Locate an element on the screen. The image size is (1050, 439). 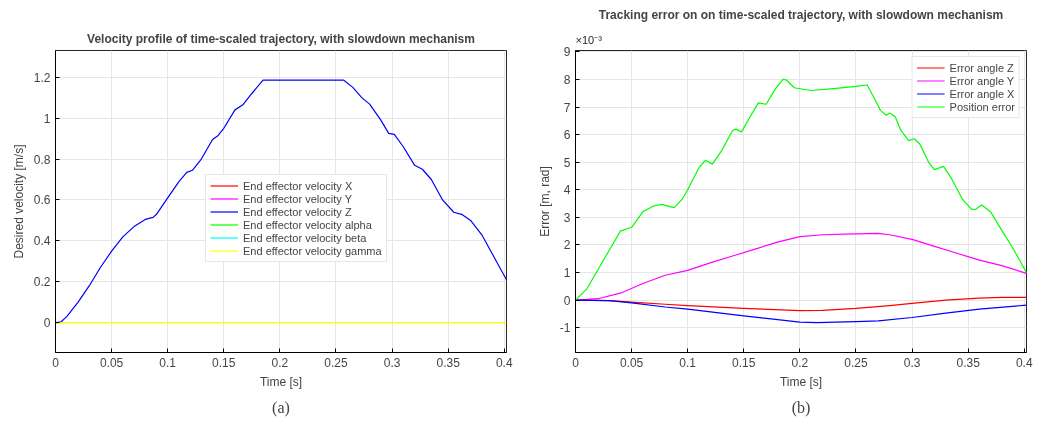
legend-label: End effector velocity X is located at coordinates (298, 185).